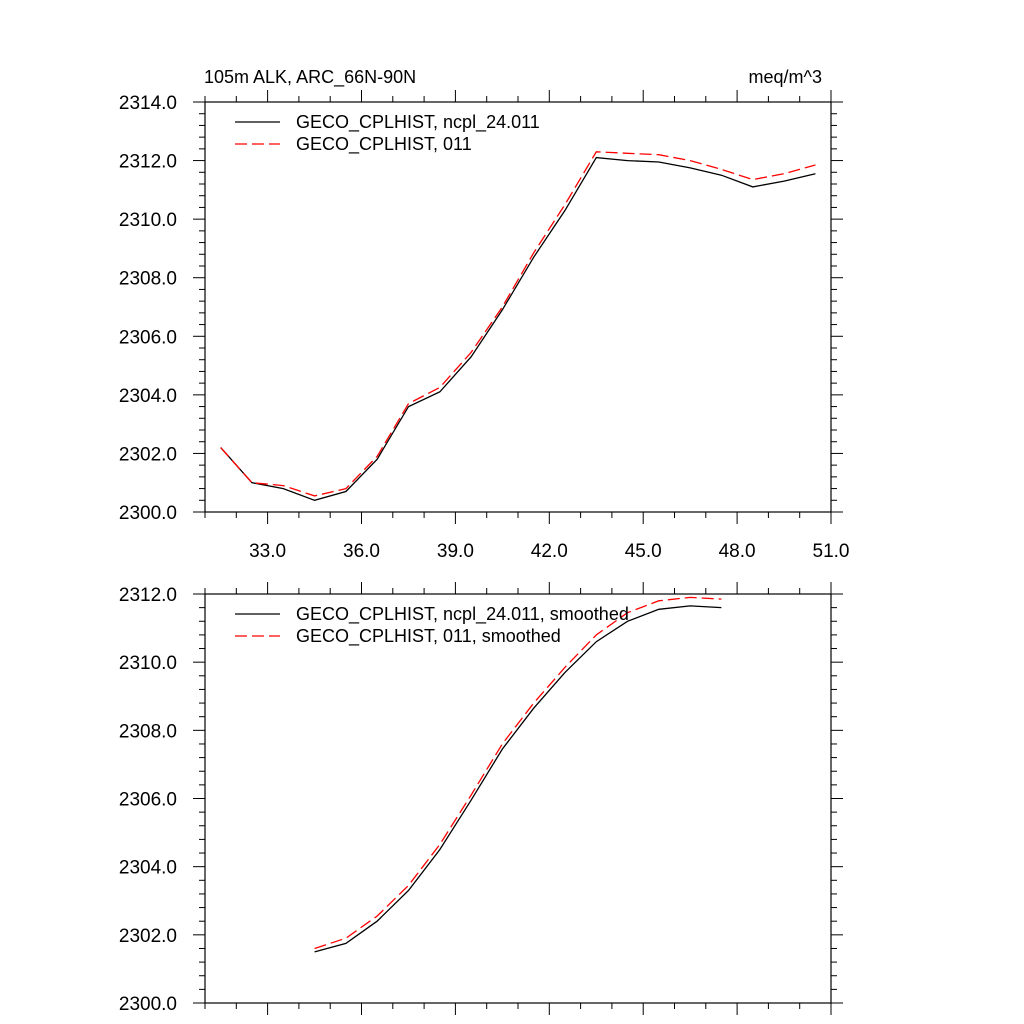  I want to click on x-tick-label: 39.0, so click(455, 551).